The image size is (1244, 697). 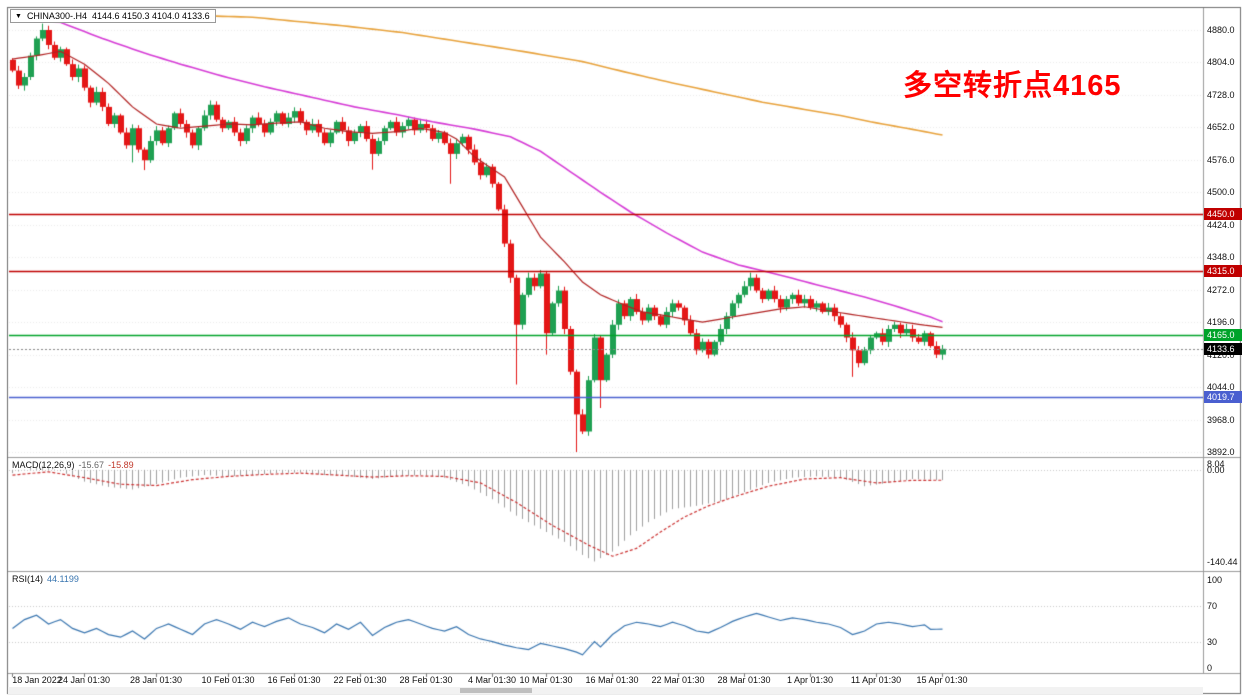 What do you see at coordinates (156, 680) in the screenshot?
I see `time-axis-label: 28 Jan 01:30` at bounding box center [156, 680].